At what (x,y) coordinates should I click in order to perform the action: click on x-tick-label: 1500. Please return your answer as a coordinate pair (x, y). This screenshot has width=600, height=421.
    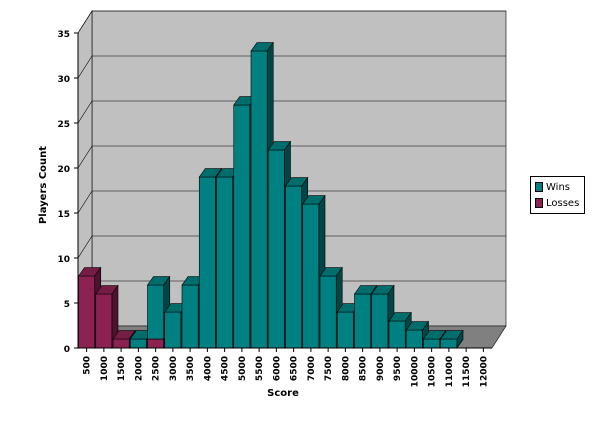
    Looking at the image, I should click on (122, 368).